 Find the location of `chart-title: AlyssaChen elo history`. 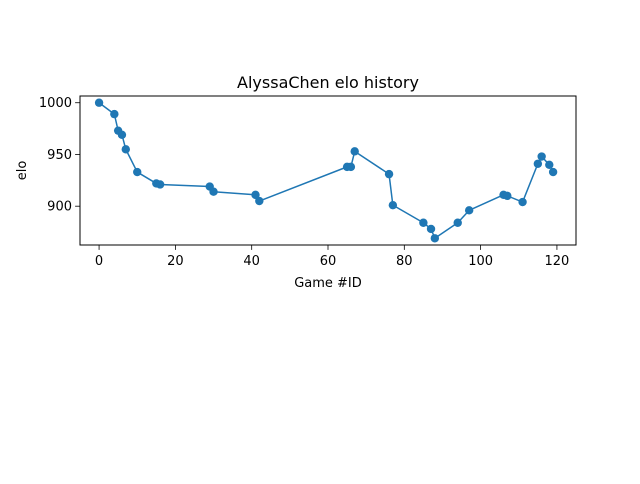

chart-title: AlyssaChen elo history is located at coordinates (328, 82).